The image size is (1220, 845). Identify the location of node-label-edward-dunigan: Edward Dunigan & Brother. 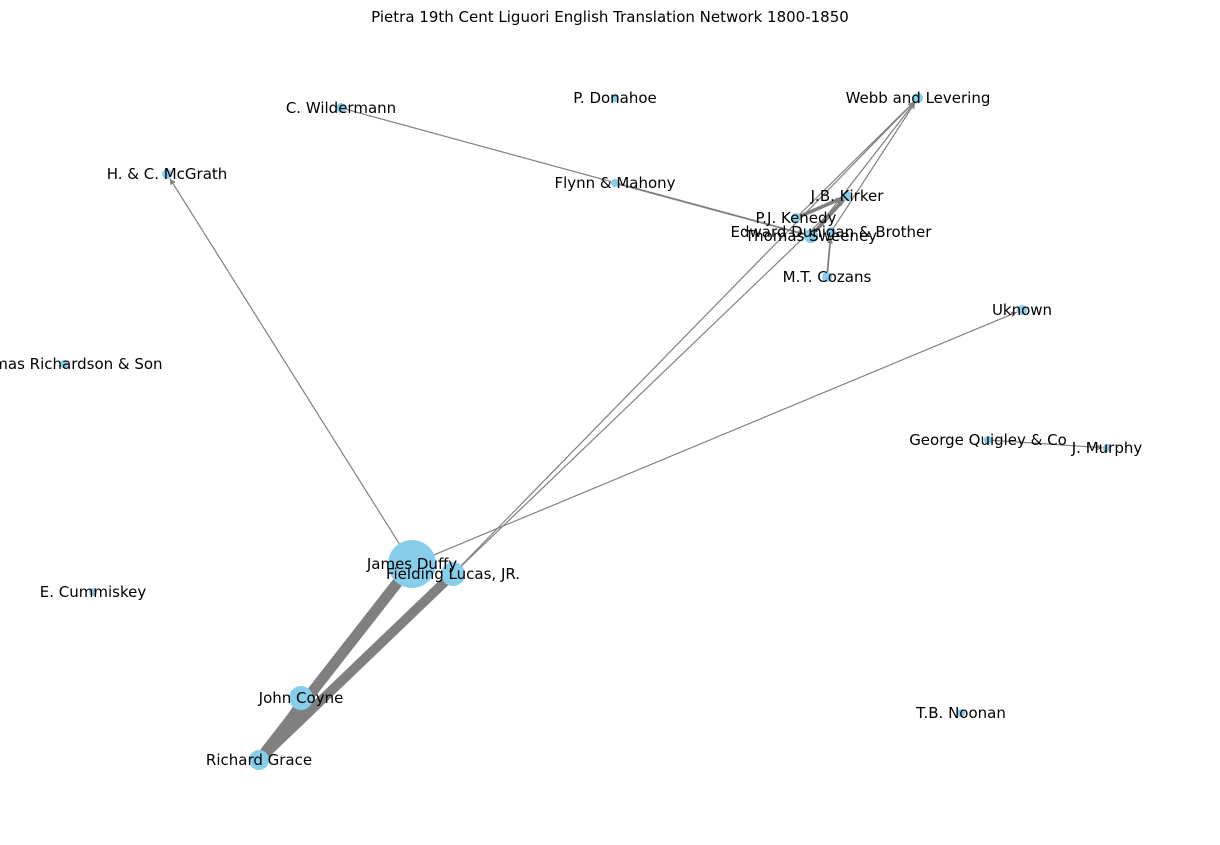
(832, 232).